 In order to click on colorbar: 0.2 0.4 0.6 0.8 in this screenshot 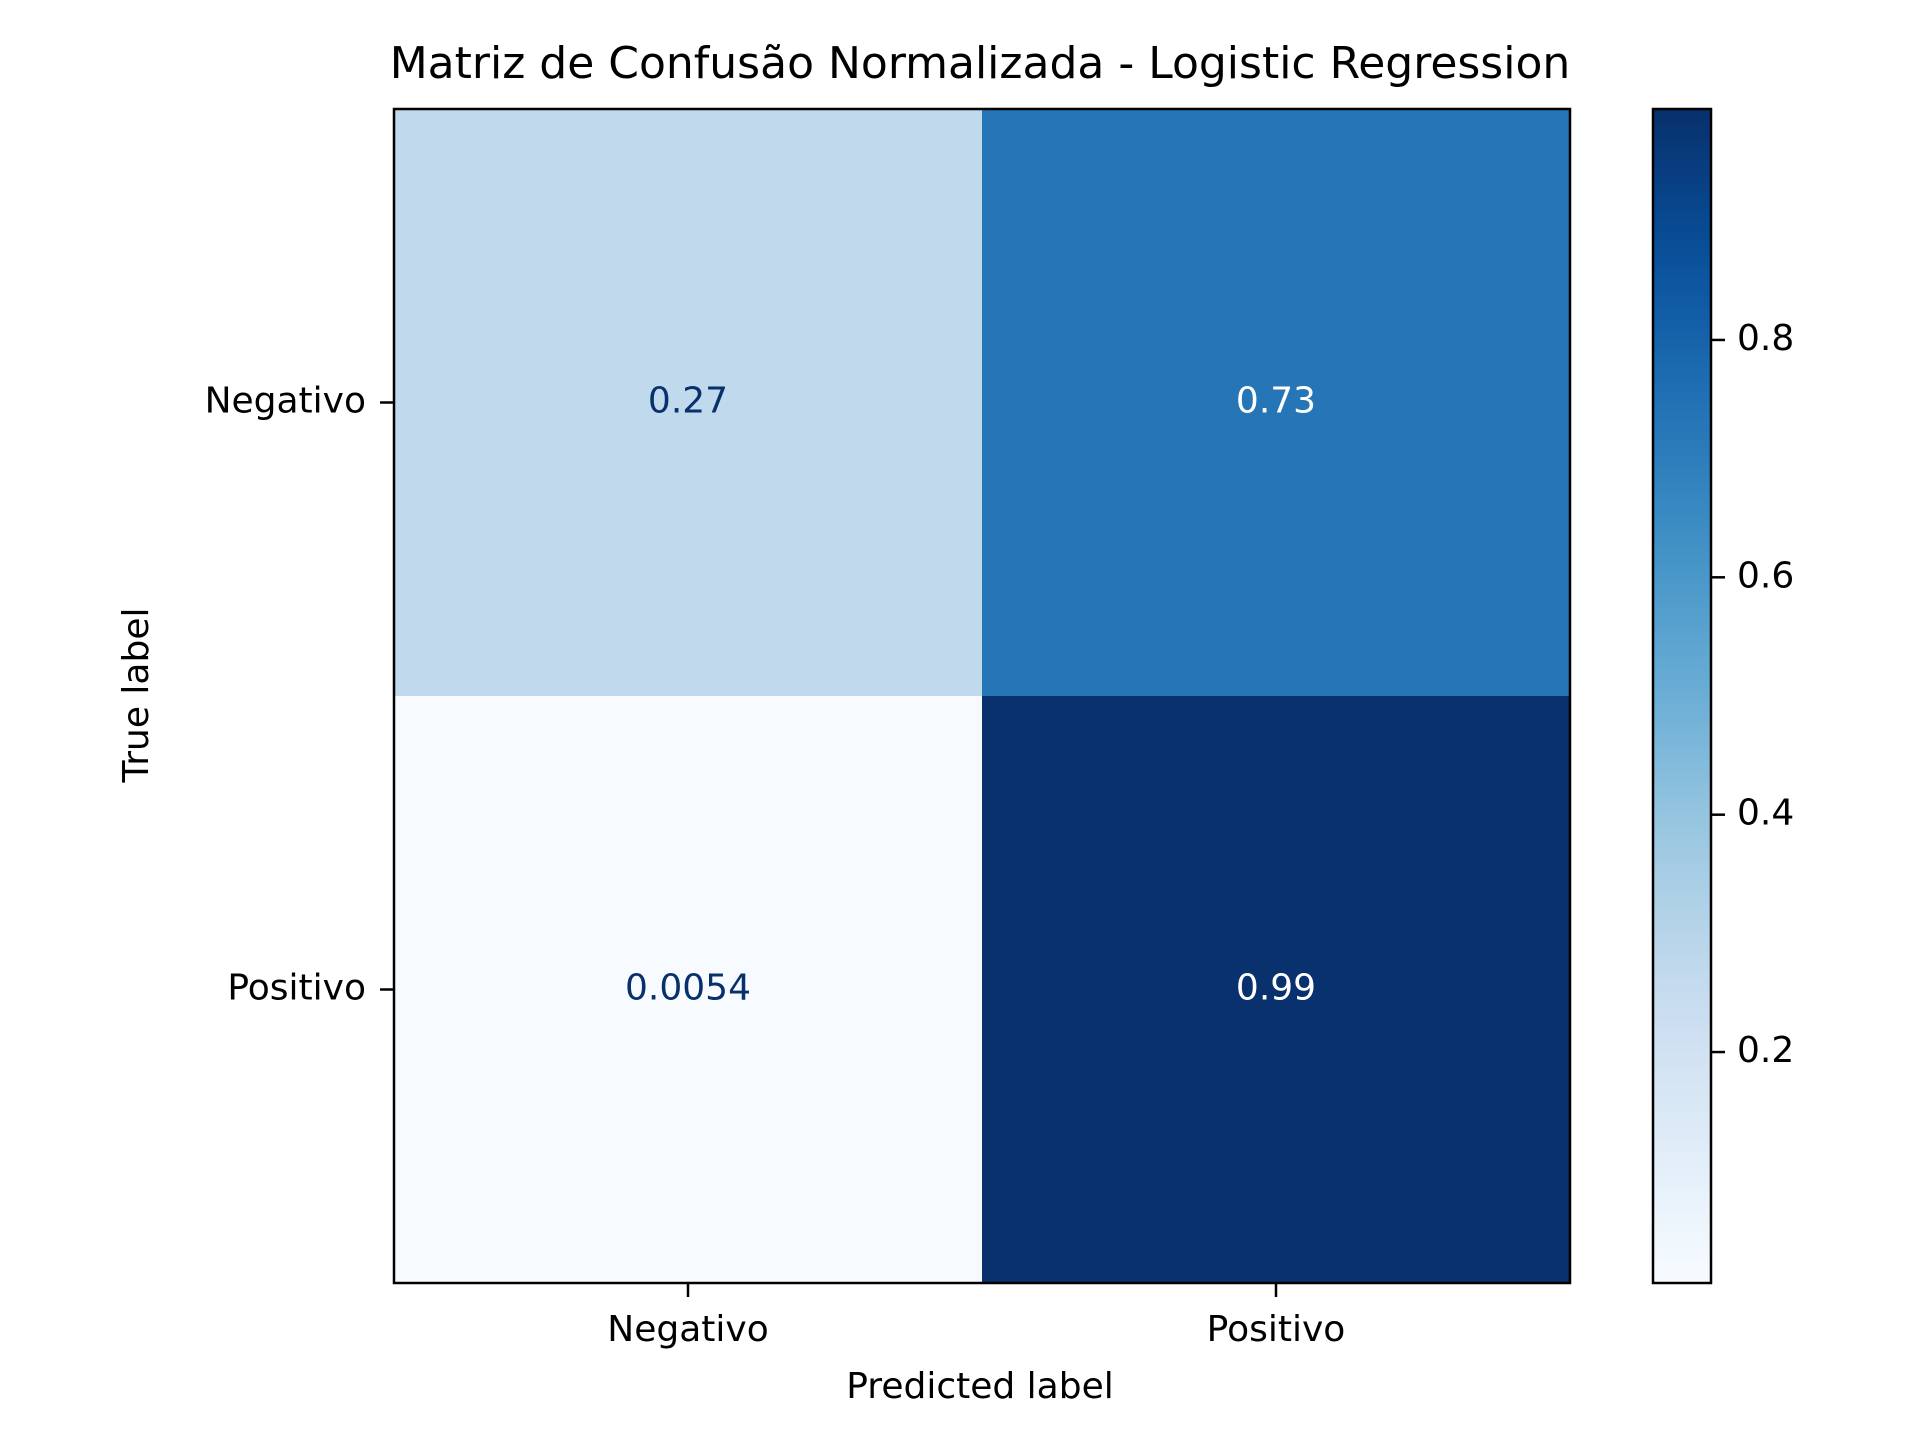, I will do `click(1722, 696)`.